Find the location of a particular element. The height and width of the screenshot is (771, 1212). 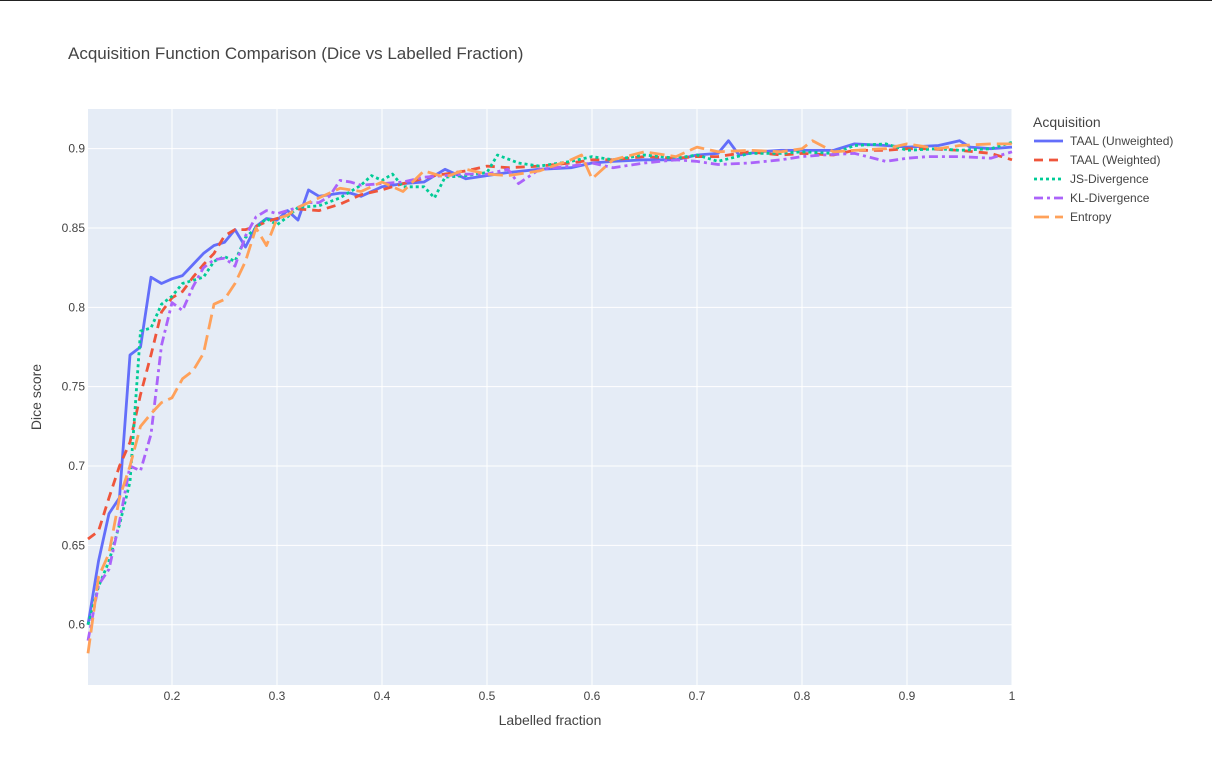

y-axis-title: Dice score is located at coordinates (36, 397).